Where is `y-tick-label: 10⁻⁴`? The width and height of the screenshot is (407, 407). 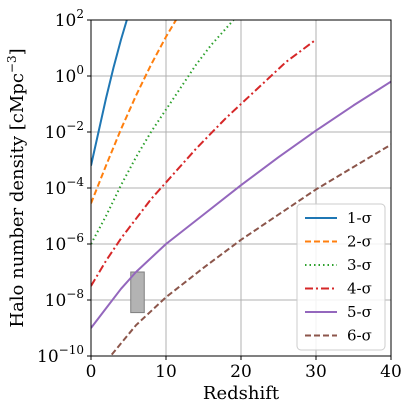 y-tick-label: 10⁻⁴ is located at coordinates (65, 187).